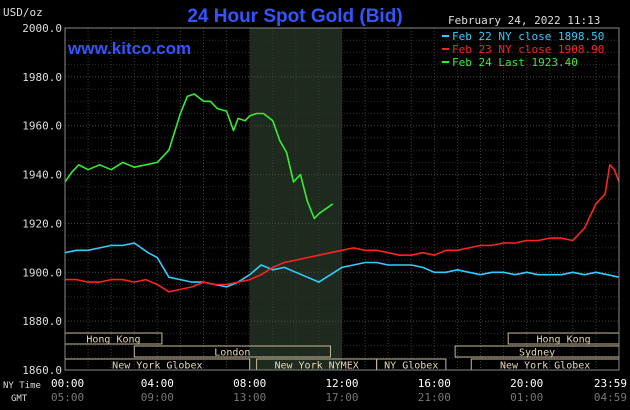 The height and width of the screenshot is (410, 630). Describe the element at coordinates (528, 49) in the screenshot. I see `legend-entry: Feb 23 NY close 1908.90` at that location.